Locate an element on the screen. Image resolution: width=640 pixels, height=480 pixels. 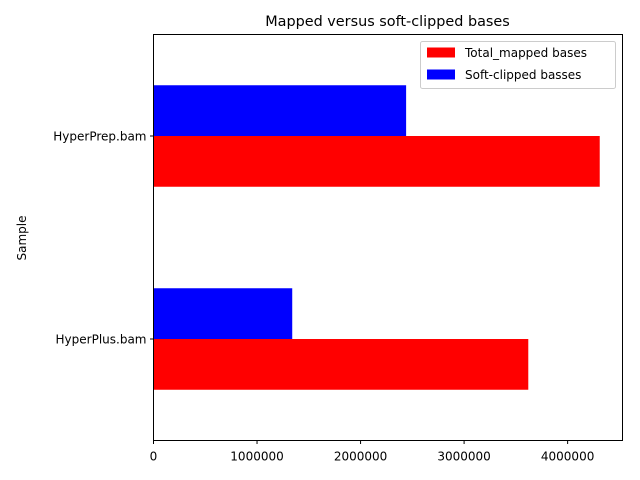
legend-label-soft-clipped: Soft-clipped basses is located at coordinates (523, 75).